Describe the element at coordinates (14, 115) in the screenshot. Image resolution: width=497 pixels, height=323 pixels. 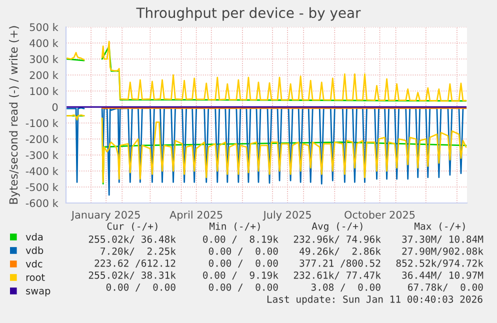
I see `y-axis-title: Bytes/second read (-) / write (+)` at that location.